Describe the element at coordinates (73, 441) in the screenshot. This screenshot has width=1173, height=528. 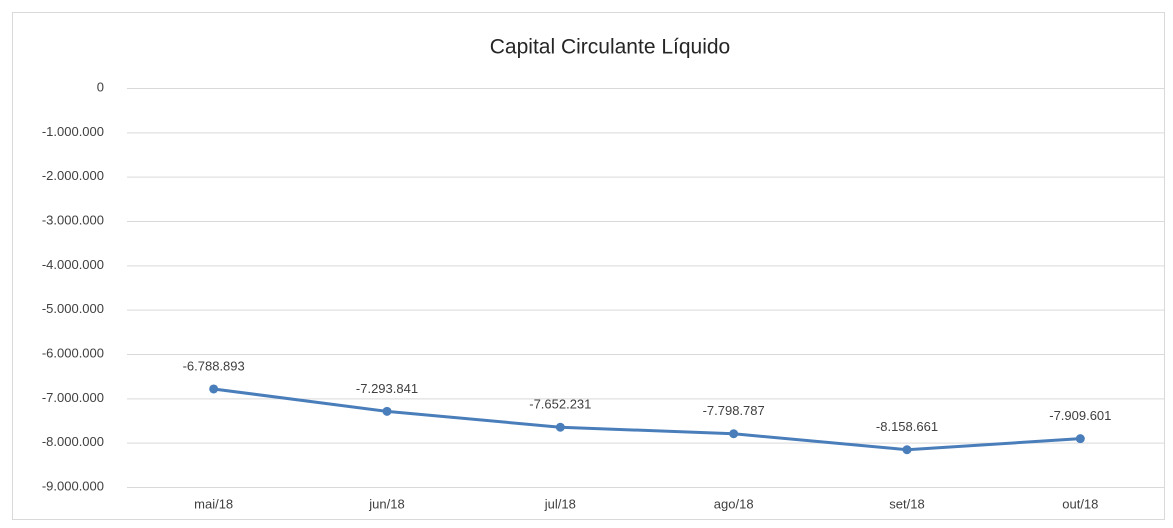
I see `y-tick-label: -8.000.000` at that location.